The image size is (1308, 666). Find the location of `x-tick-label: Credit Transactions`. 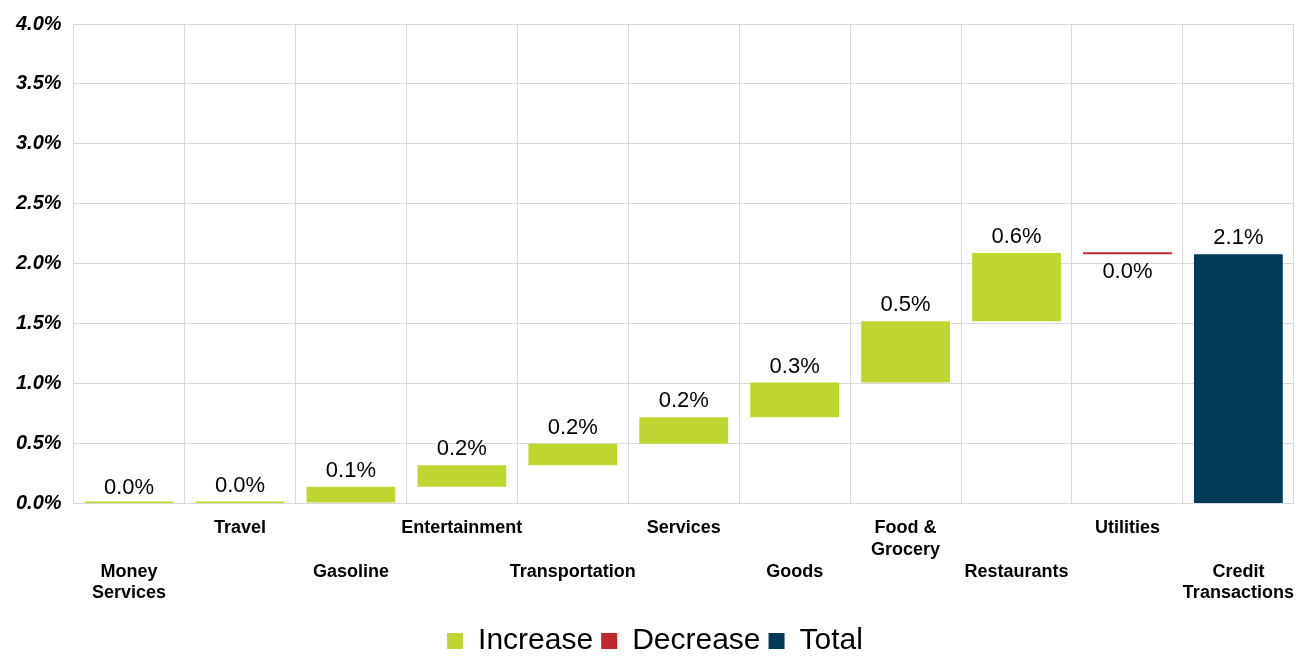

x-tick-label: Credit Transactions is located at coordinates (1238, 581).